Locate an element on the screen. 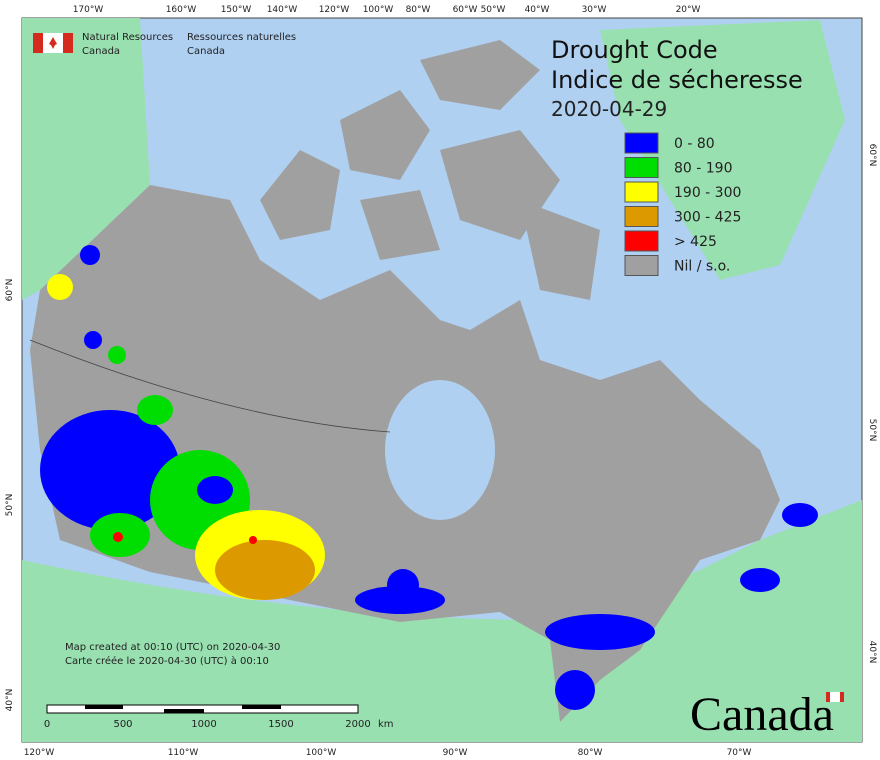 The height and width of the screenshot is (760, 880). title-en: Drought Code is located at coordinates (634, 50).